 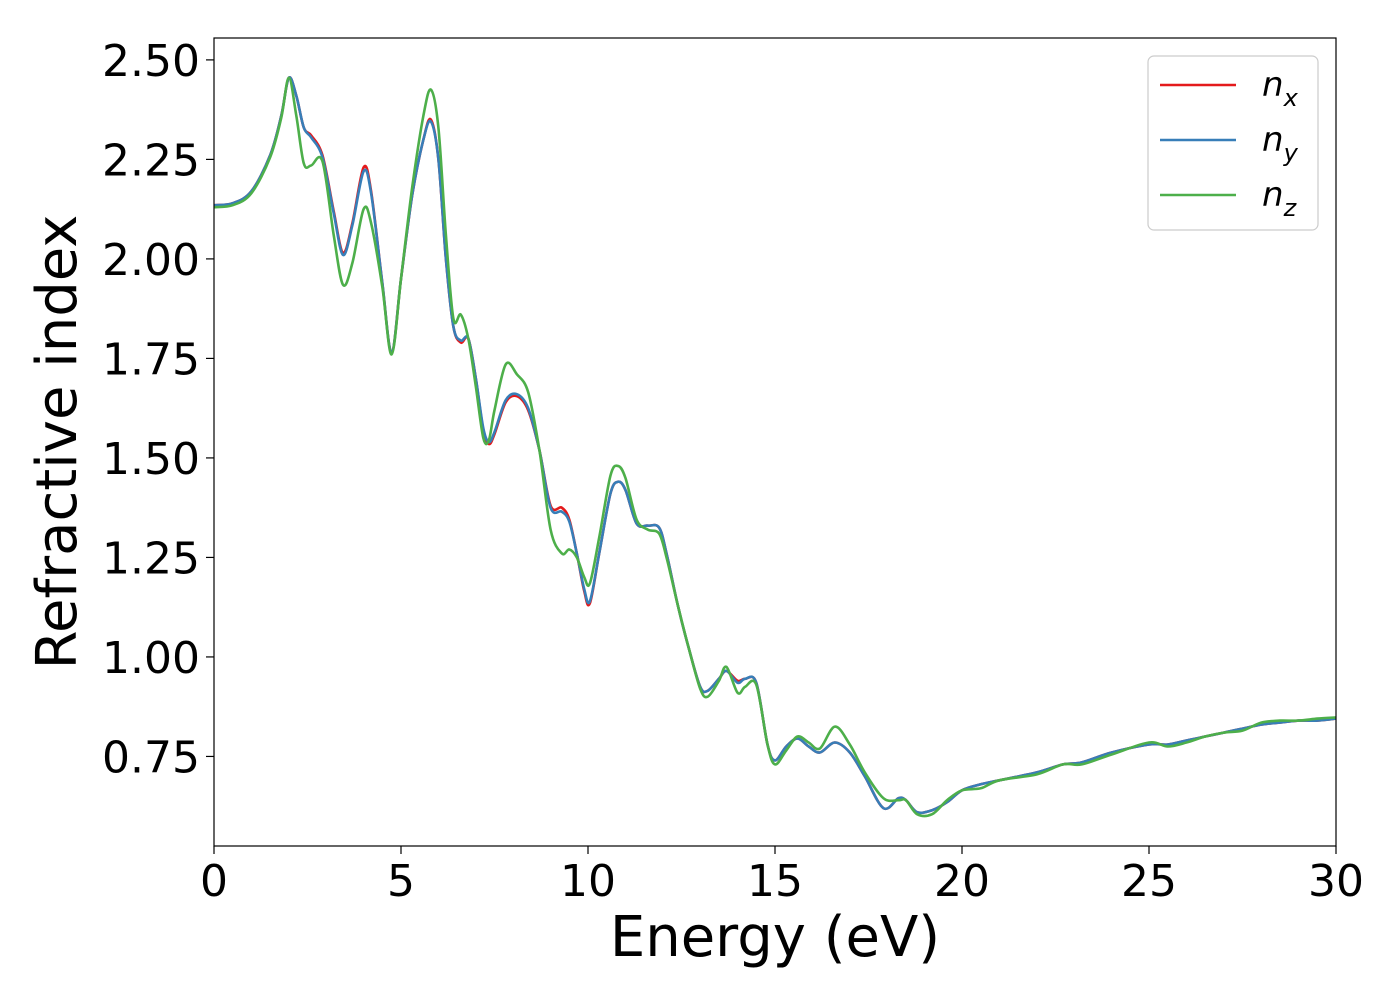 What do you see at coordinates (151, 160) in the screenshot?
I see `y-tick-label: 2.25` at bounding box center [151, 160].